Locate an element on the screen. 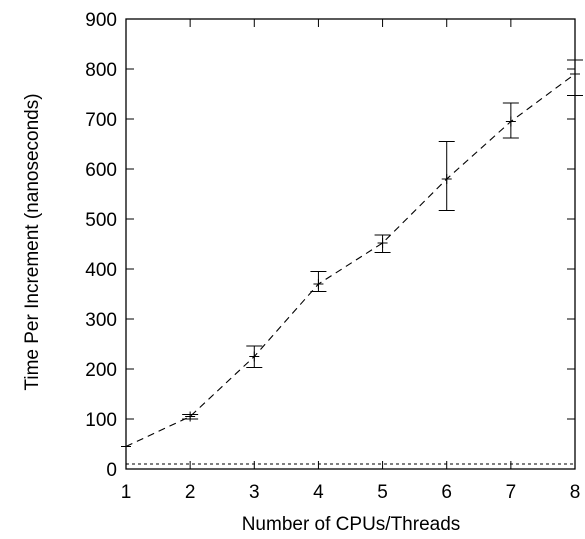  x-axis-label: Number of CPUs/Threads is located at coordinates (351, 524).